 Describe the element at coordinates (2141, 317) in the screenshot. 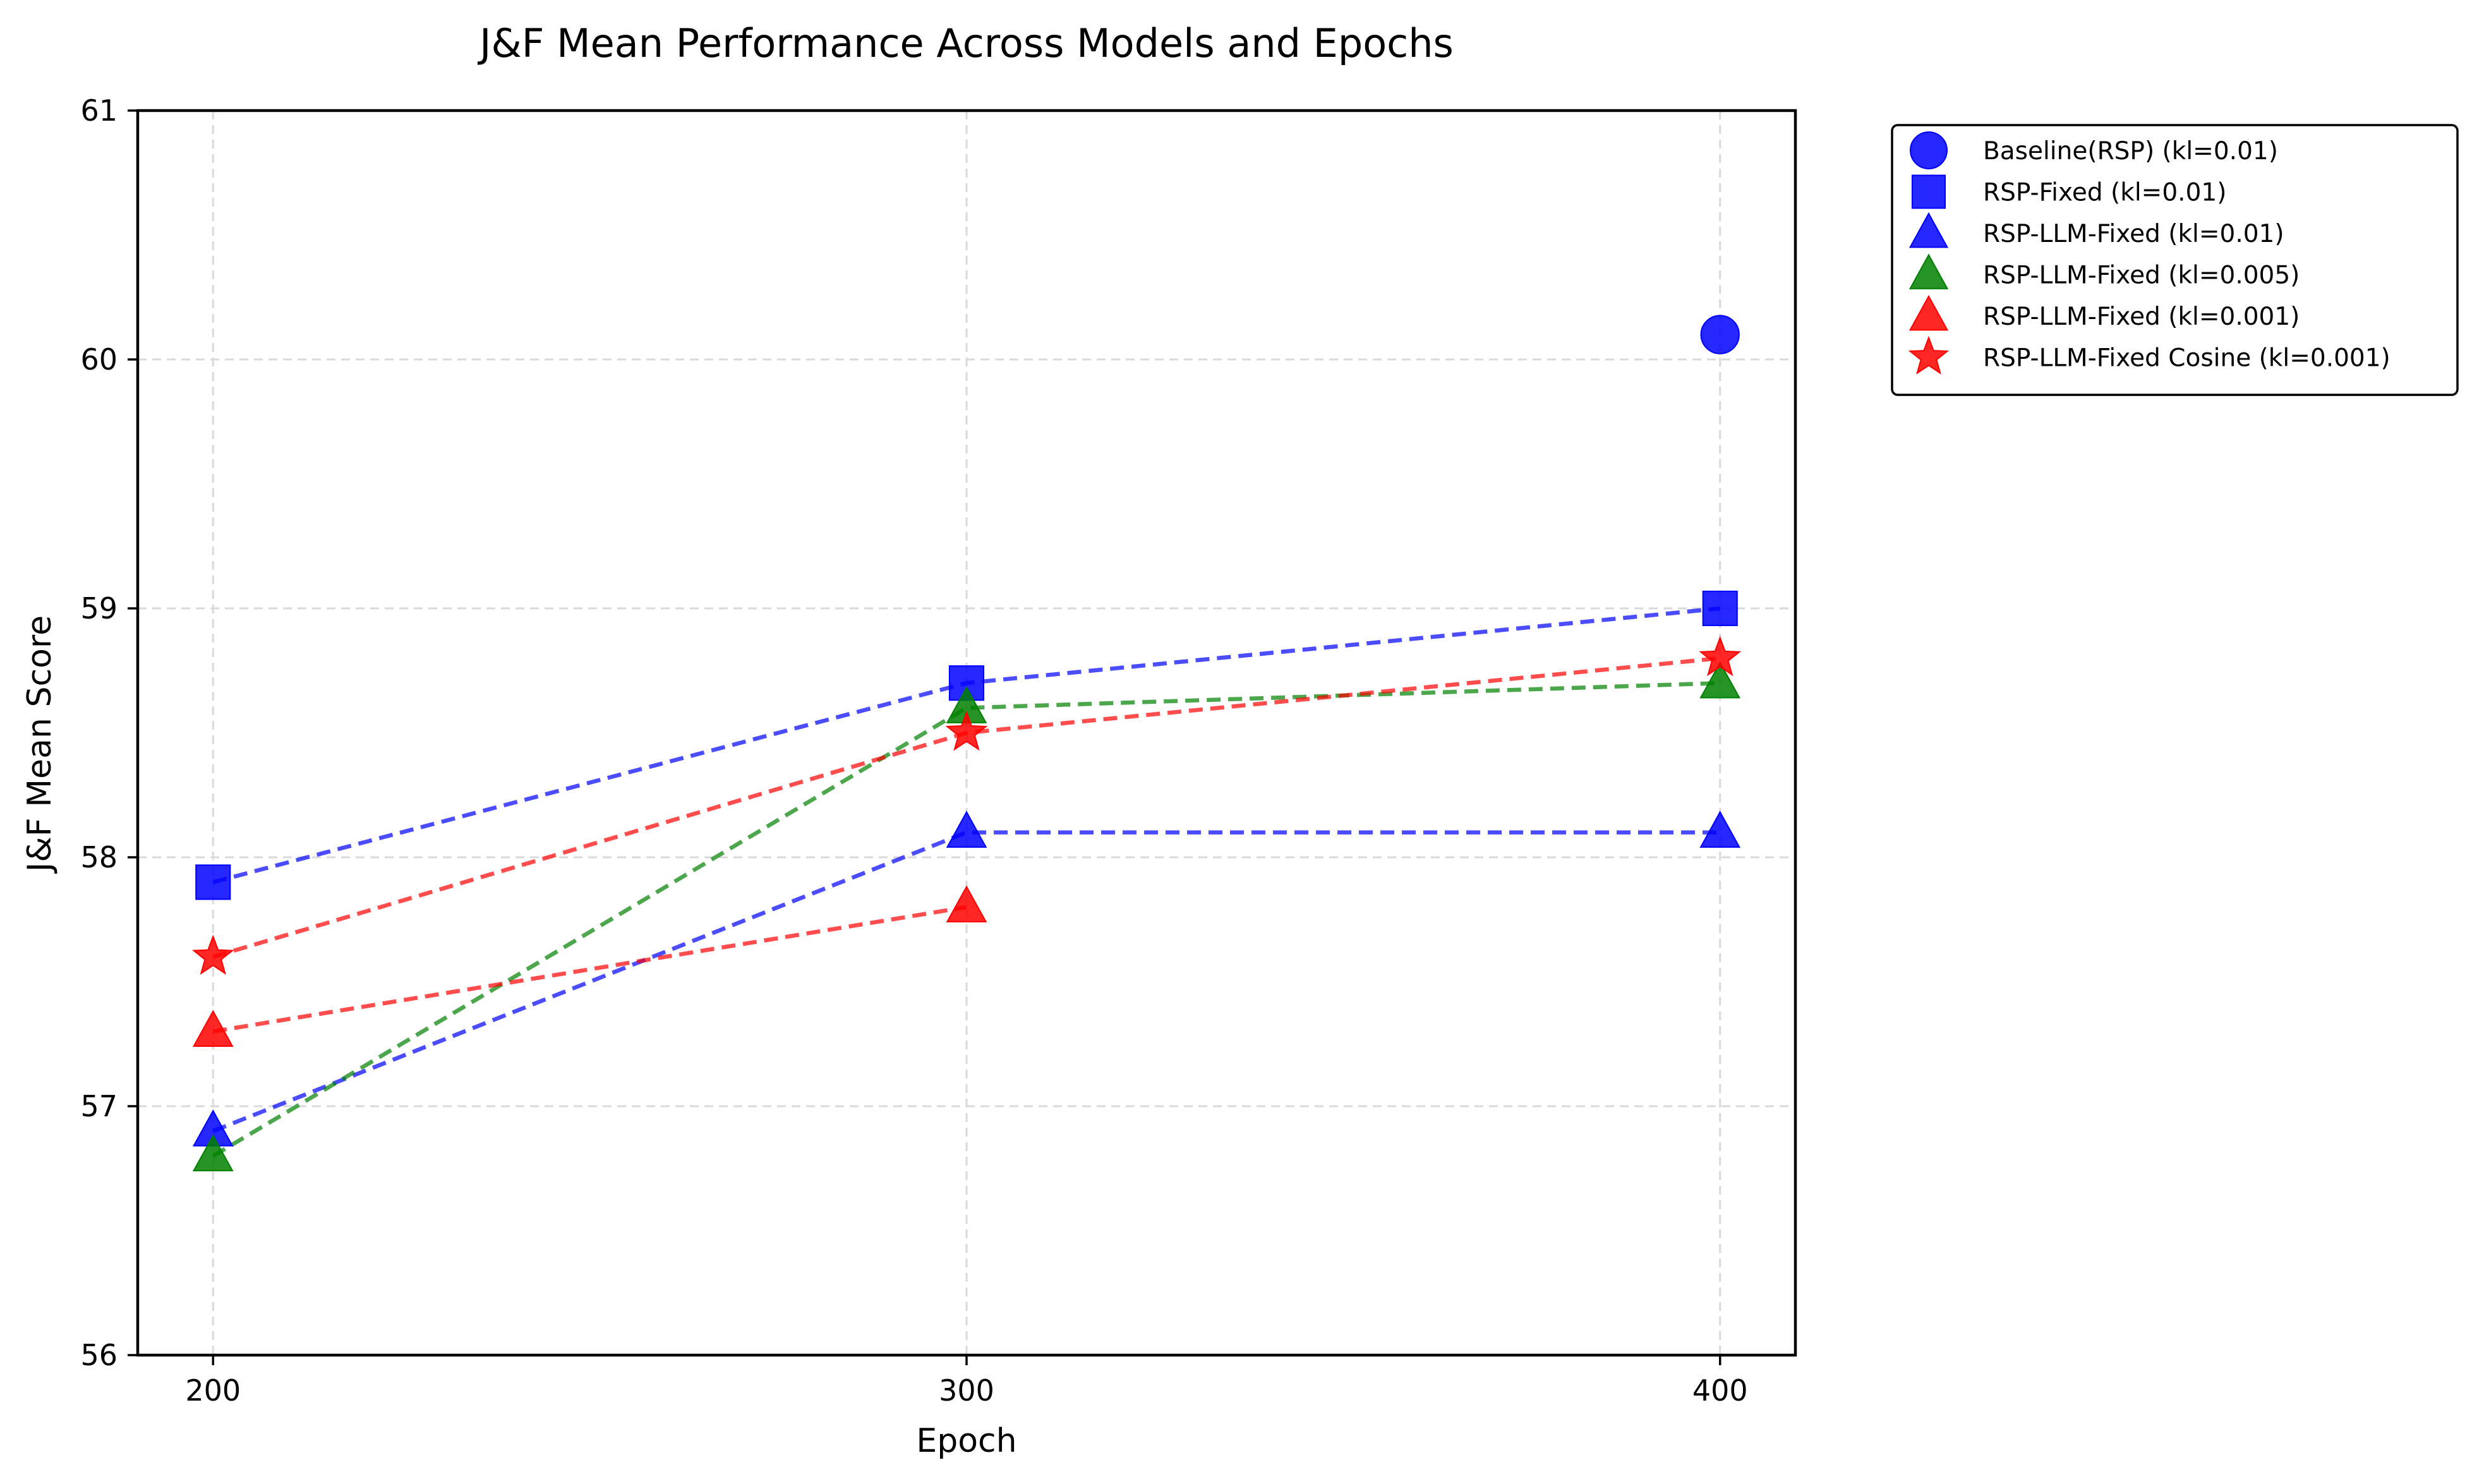

I see `legend-label: RSP-LLM-Fixed (kl=0.001)` at that location.